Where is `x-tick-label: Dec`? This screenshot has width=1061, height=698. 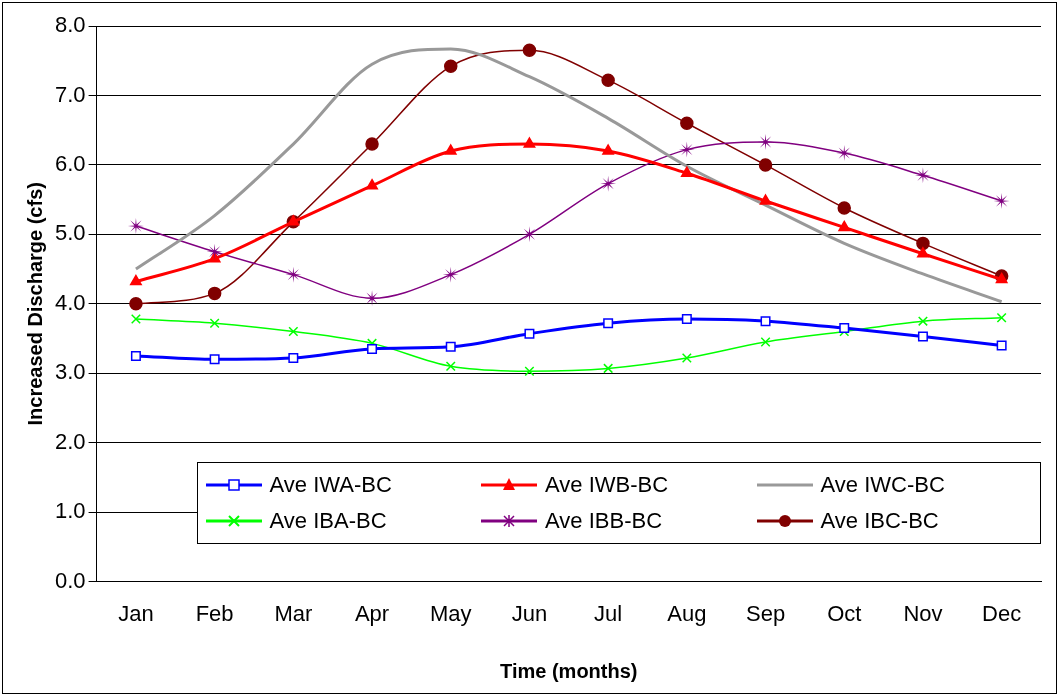 x-tick-label: Dec is located at coordinates (1002, 613).